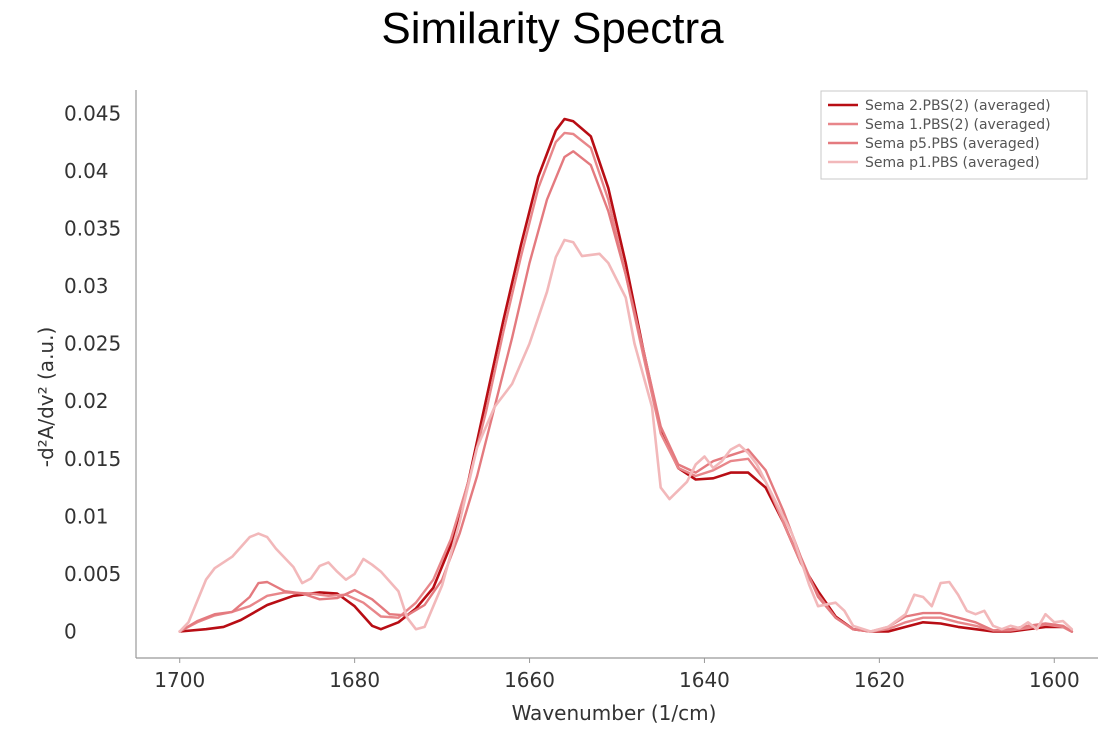  What do you see at coordinates (86, 401) in the screenshot?
I see `y-tick-label: 0.02` at bounding box center [86, 401].